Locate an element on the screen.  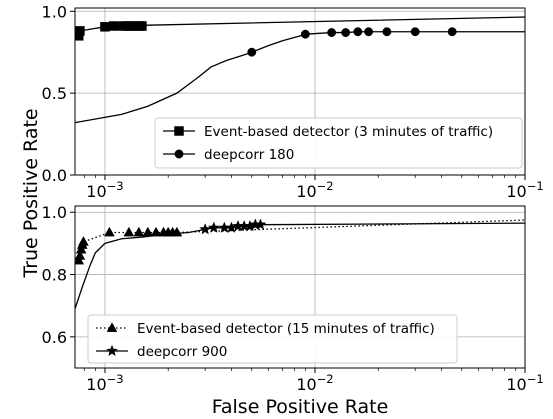
x-axis-label: False Positive Rate is located at coordinates (300, 407).